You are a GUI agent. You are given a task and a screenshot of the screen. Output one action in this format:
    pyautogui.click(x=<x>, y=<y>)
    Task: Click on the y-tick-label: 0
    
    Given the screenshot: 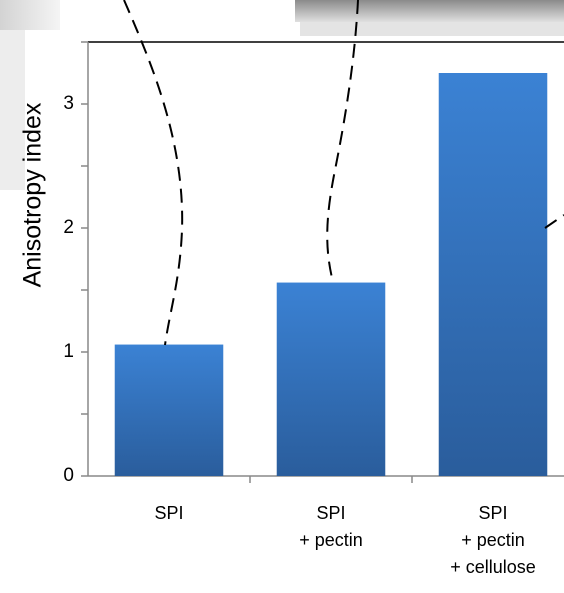 What is the action you would take?
    pyautogui.click(x=68, y=475)
    